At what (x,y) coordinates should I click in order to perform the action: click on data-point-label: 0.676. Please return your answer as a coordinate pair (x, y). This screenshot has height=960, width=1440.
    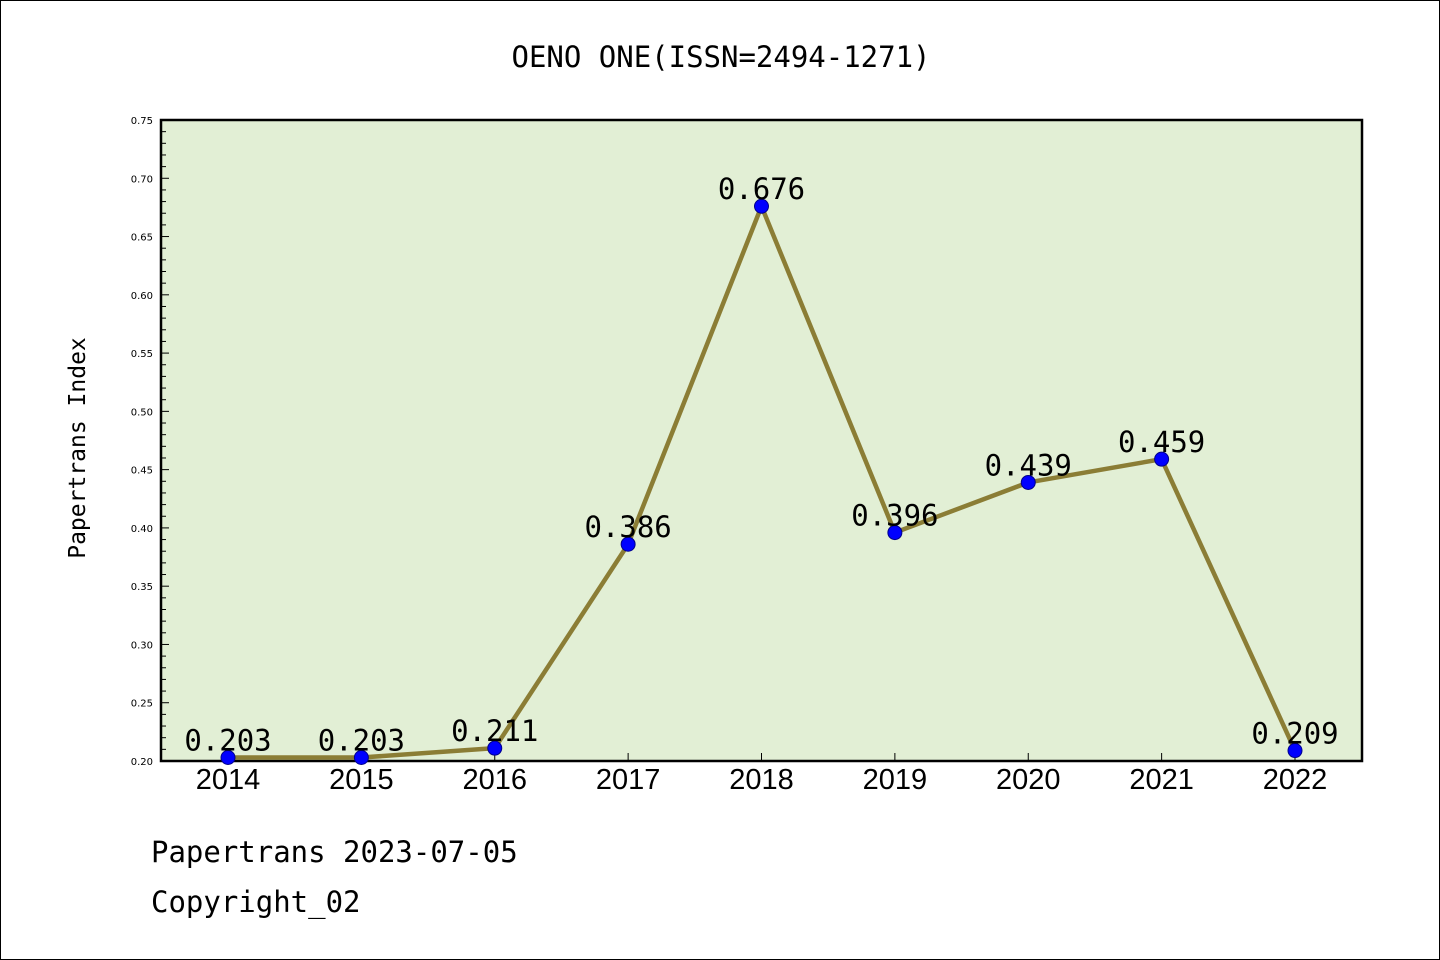
    Looking at the image, I should click on (761, 189).